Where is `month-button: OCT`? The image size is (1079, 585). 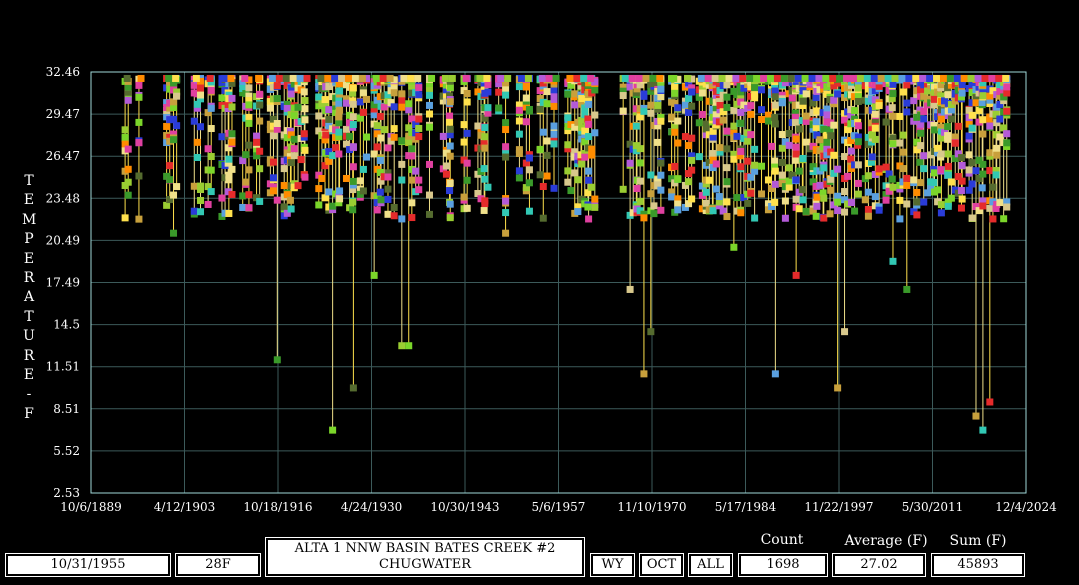
month-button: OCT is located at coordinates (661, 565).